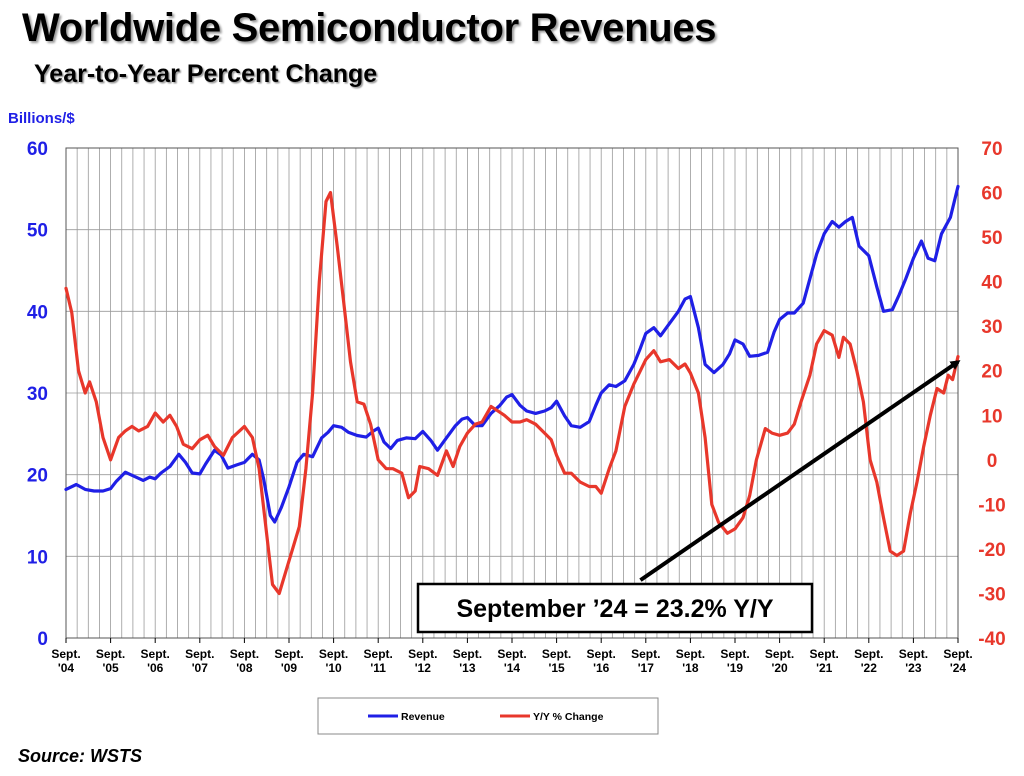 The height and width of the screenshot is (776, 1024). What do you see at coordinates (991, 550) in the screenshot?
I see `y-right-tick-label: -20` at bounding box center [991, 550].